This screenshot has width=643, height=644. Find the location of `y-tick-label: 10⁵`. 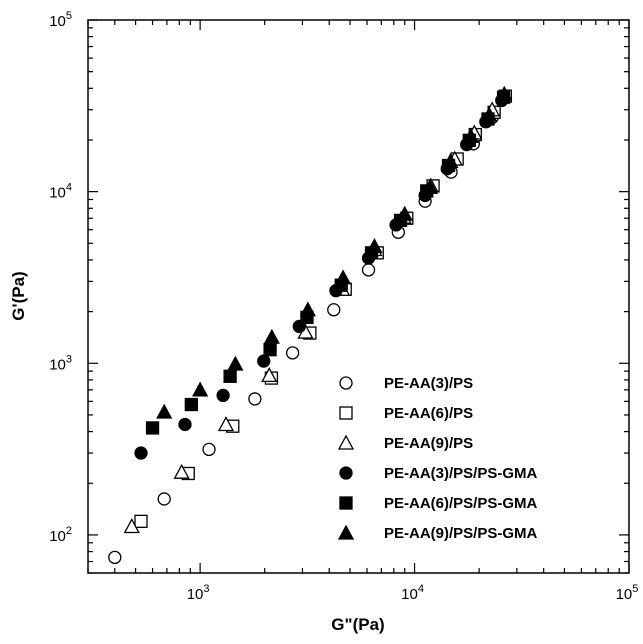

y-tick-label: 10⁵ is located at coordinates (60, 20).